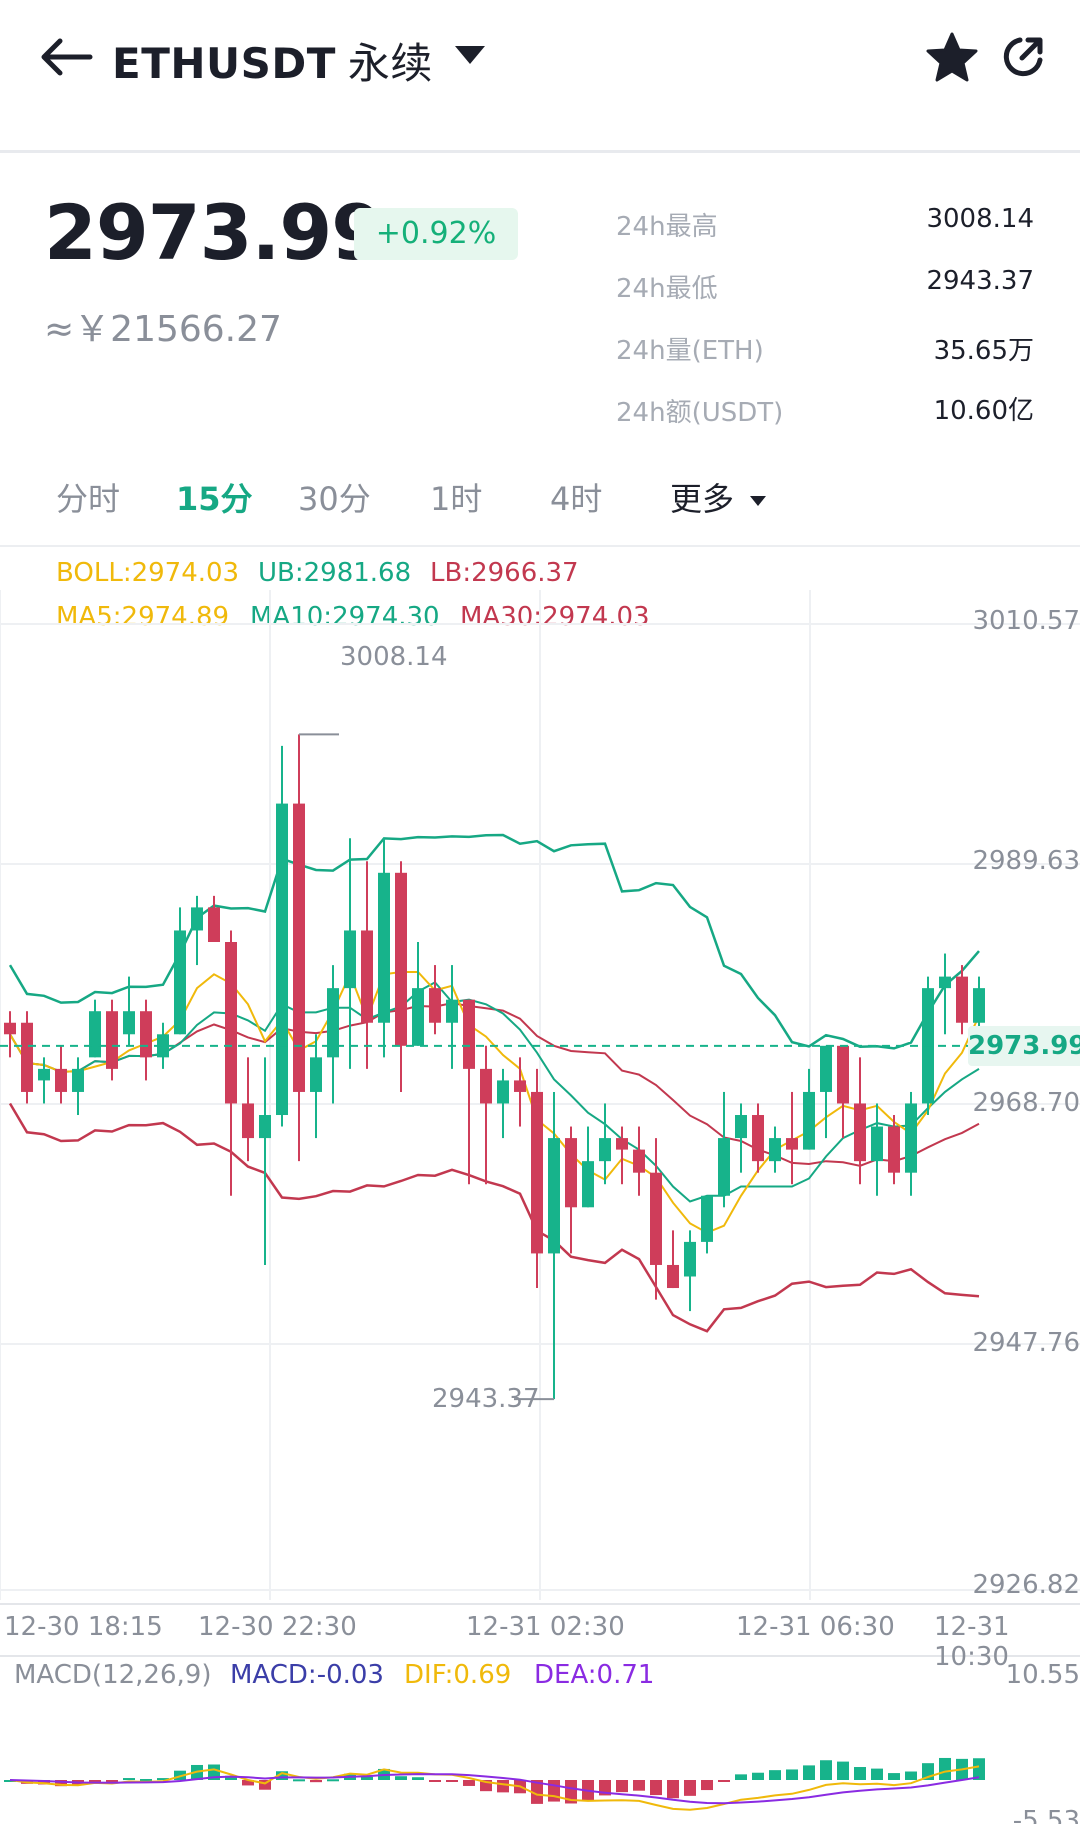  What do you see at coordinates (494, 1217) in the screenshot?
I see `boll-lower-line` at bounding box center [494, 1217].